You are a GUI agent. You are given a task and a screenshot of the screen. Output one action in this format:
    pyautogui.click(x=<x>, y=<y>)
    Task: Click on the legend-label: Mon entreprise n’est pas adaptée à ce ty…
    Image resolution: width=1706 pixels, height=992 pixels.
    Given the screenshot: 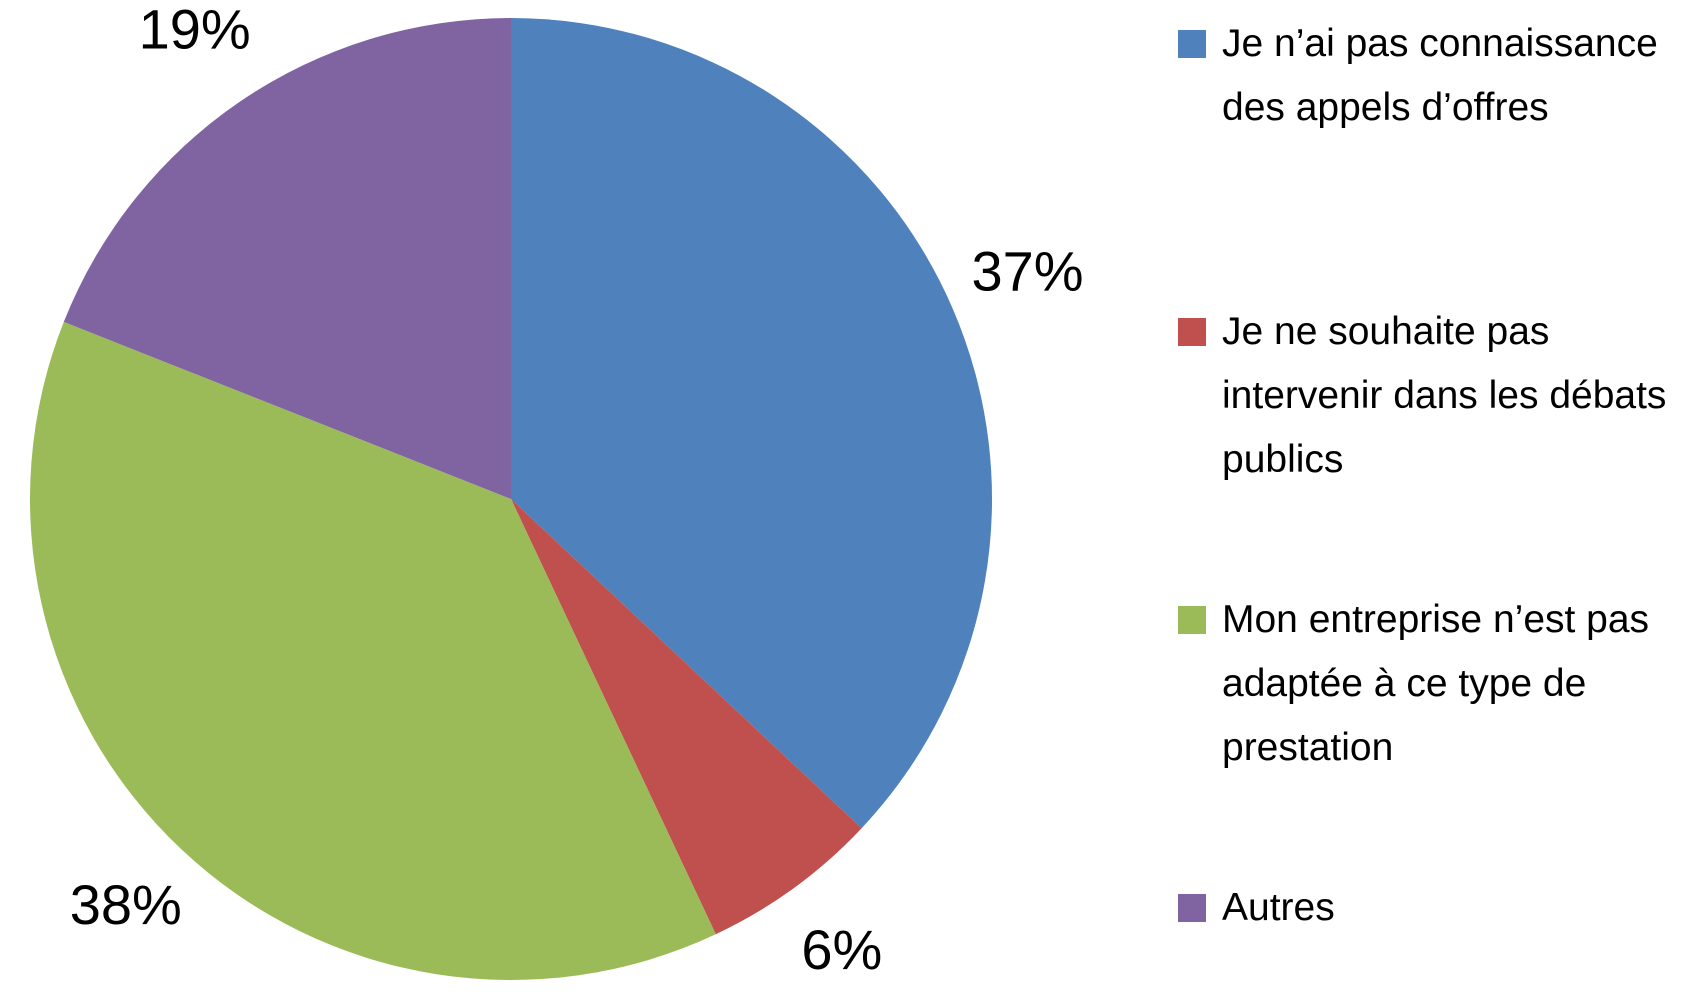 What is the action you would take?
    pyautogui.click(x=1436, y=683)
    